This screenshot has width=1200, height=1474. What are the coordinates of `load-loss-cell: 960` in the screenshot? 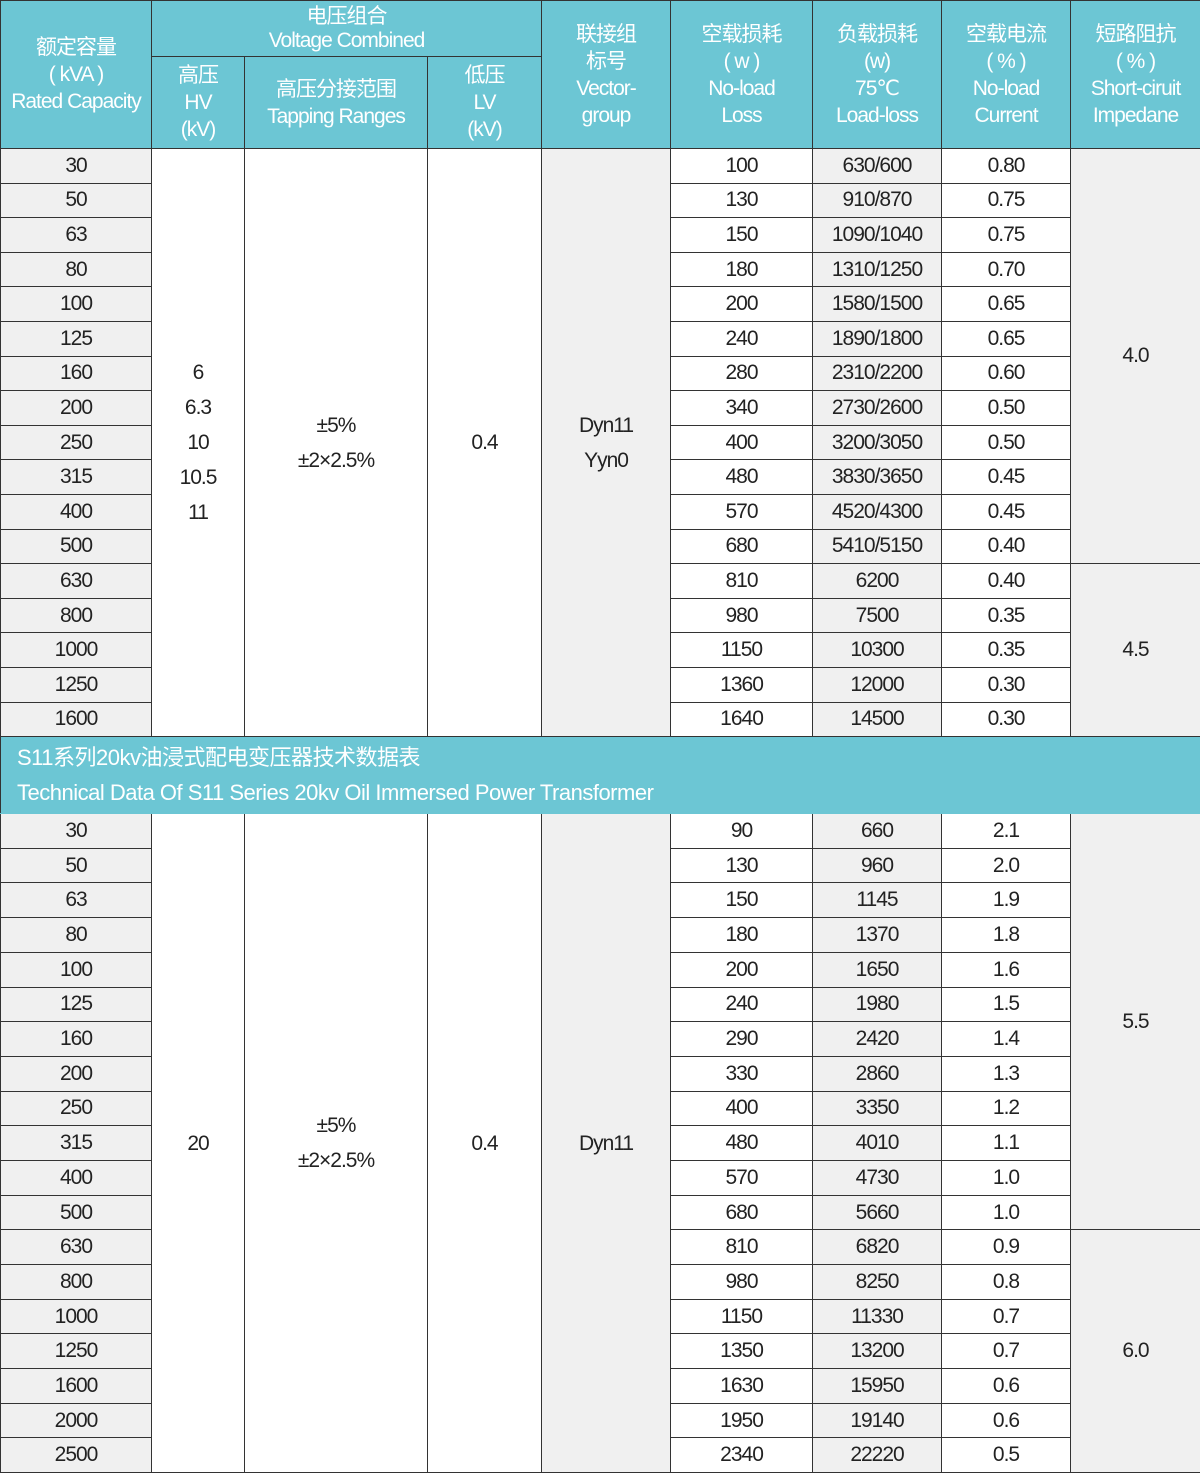 It's located at (877, 865).